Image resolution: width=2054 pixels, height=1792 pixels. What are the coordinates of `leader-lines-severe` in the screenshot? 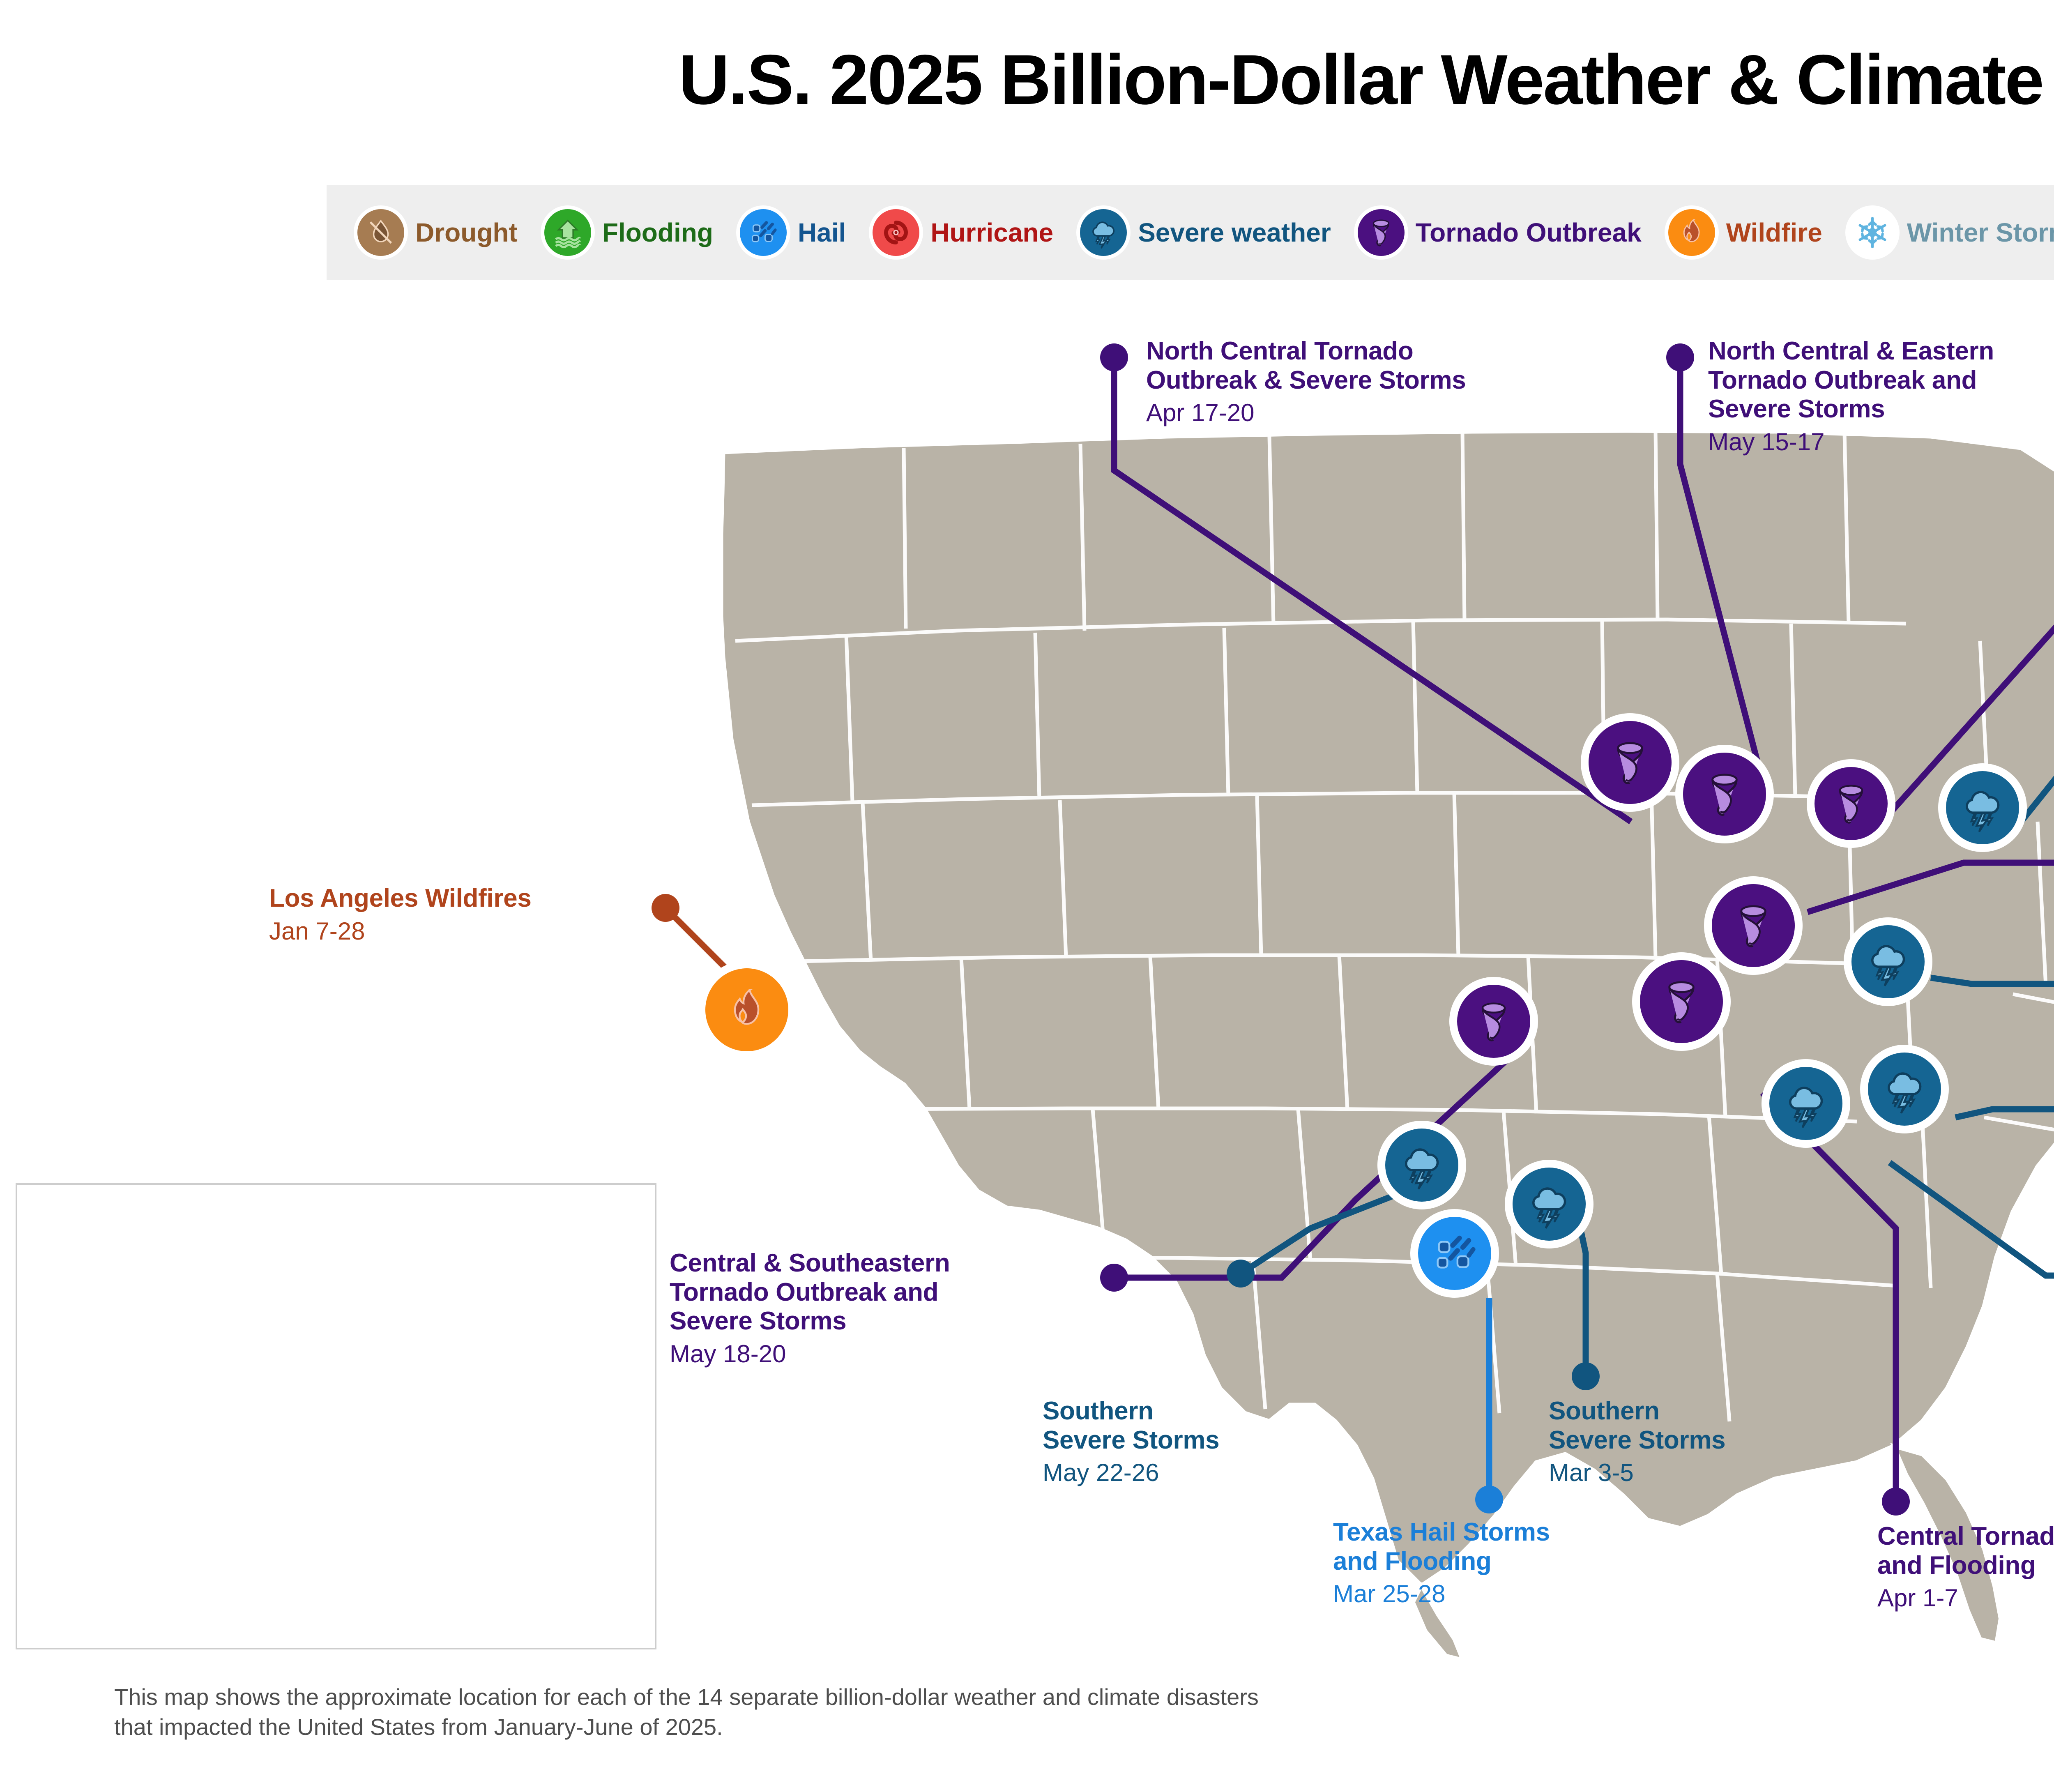 It's located at (1646, 1073).